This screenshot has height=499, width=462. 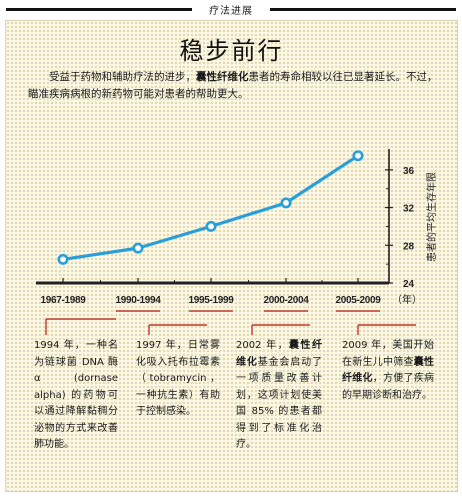 What do you see at coordinates (409, 246) in the screenshot?
I see `y-tick-label-28: 28` at bounding box center [409, 246].